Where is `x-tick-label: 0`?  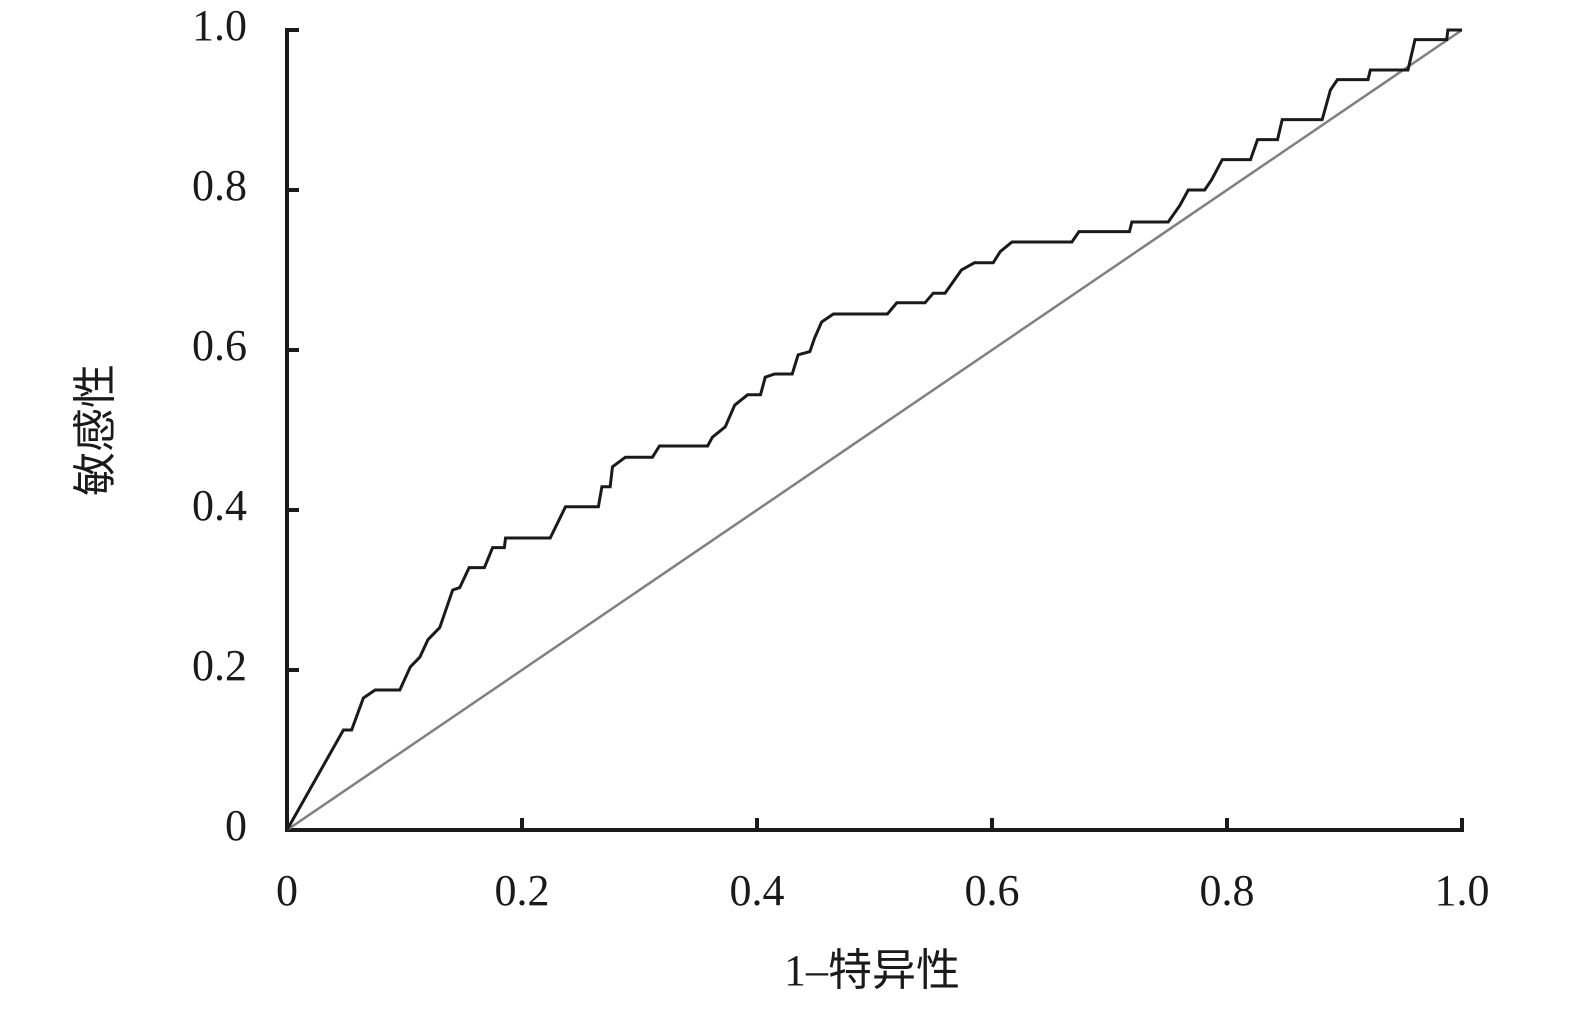 x-tick-label: 0 is located at coordinates (287, 890).